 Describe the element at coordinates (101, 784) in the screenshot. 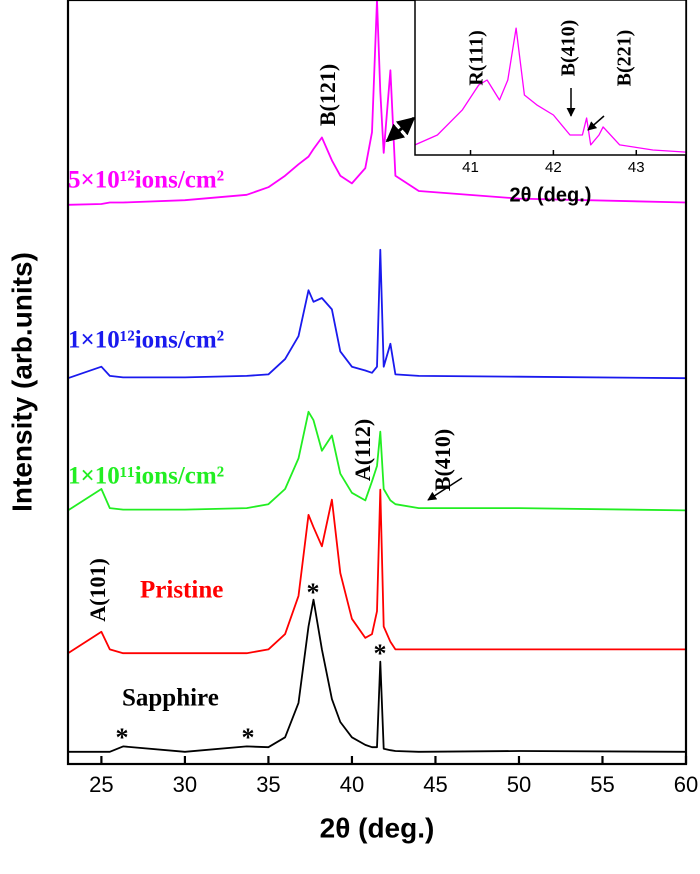

I see `x-tick-label: 25` at that location.